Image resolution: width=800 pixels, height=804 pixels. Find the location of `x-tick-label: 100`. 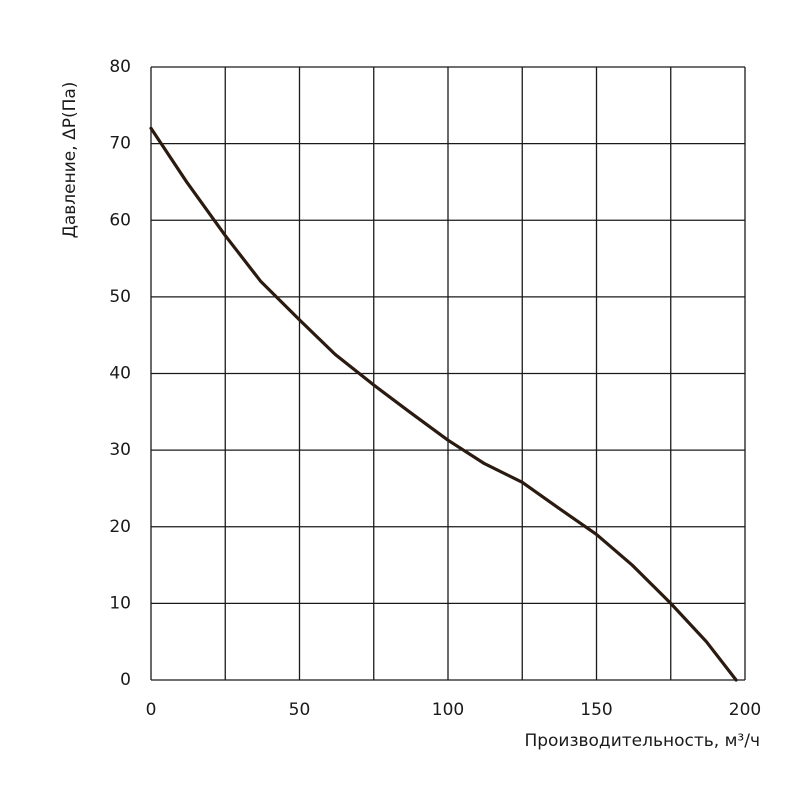

x-tick-label: 100 is located at coordinates (448, 710).